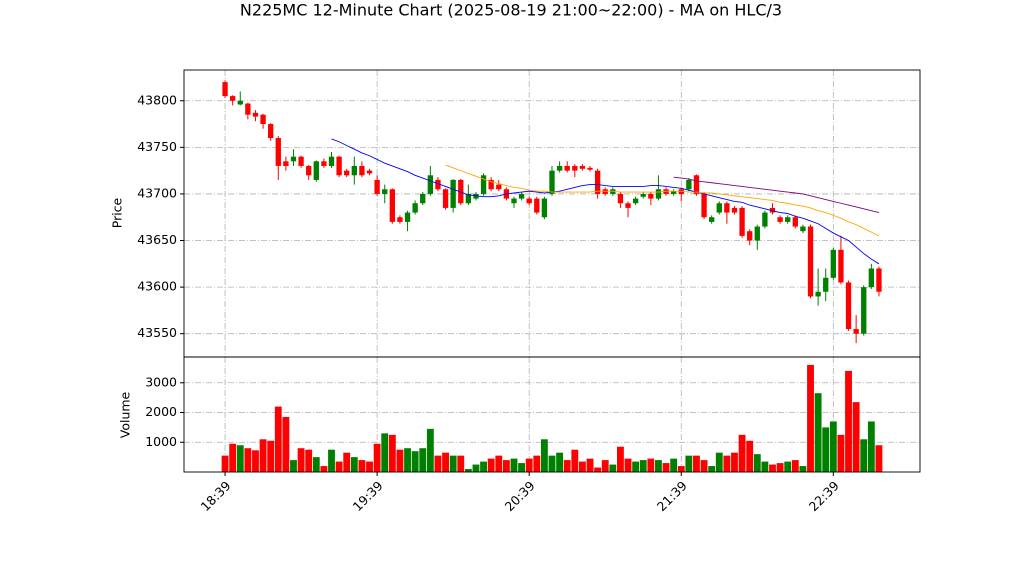 This screenshot has height=575, width=1022. What do you see at coordinates (216, 496) in the screenshot?
I see `x-tick-label: 18:39` at bounding box center [216, 496].